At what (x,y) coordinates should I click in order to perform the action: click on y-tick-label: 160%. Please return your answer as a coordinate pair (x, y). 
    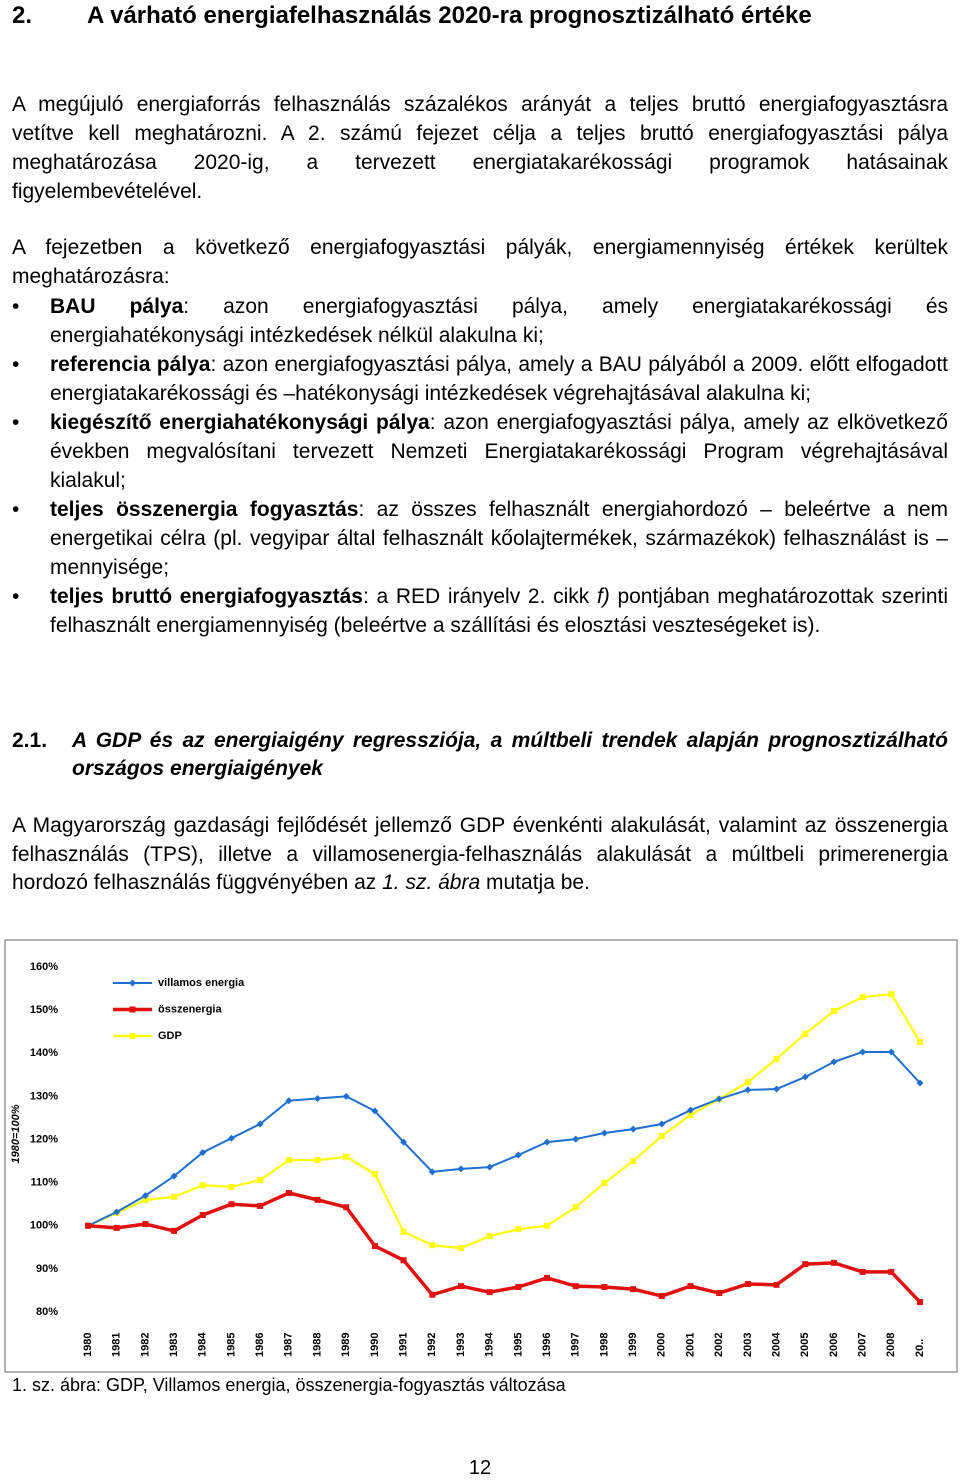
    Looking at the image, I should click on (44, 967).